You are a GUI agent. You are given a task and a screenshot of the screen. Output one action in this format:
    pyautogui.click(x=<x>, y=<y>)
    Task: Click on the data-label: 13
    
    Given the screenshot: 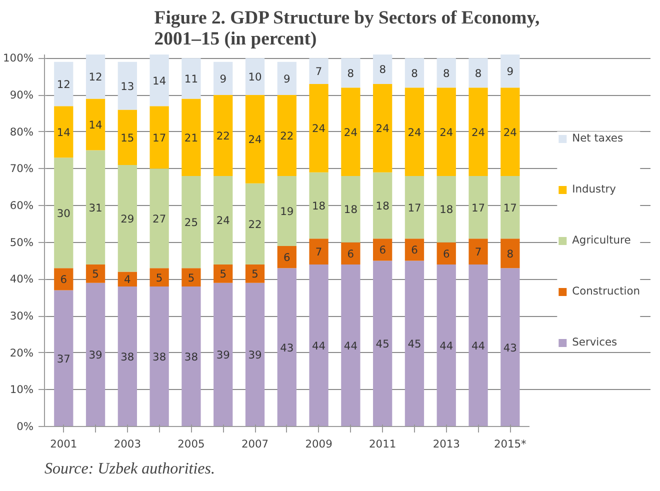 What is the action you would take?
    pyautogui.click(x=127, y=86)
    